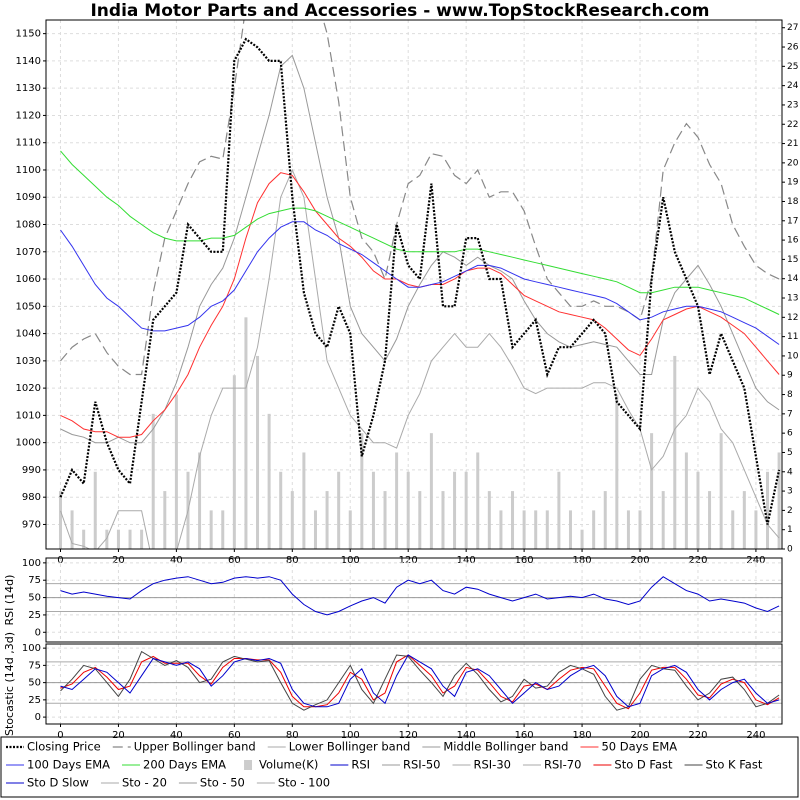 This screenshot has height=800, width=800. What do you see at coordinates (562, 765) in the screenshot?
I see `legend-label: RSI-70` at bounding box center [562, 765].